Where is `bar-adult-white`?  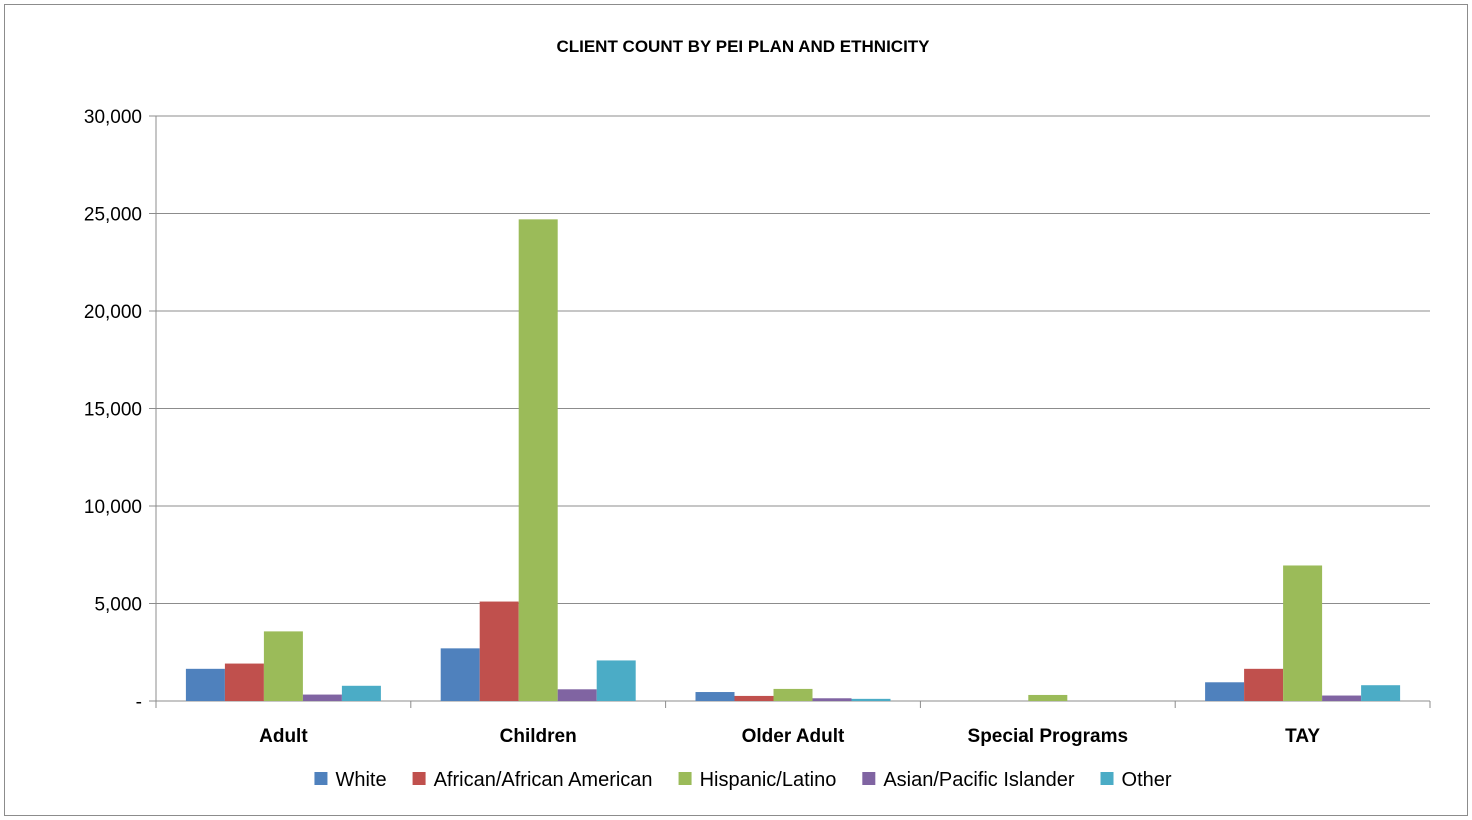 bar-adult-white is located at coordinates (205, 684).